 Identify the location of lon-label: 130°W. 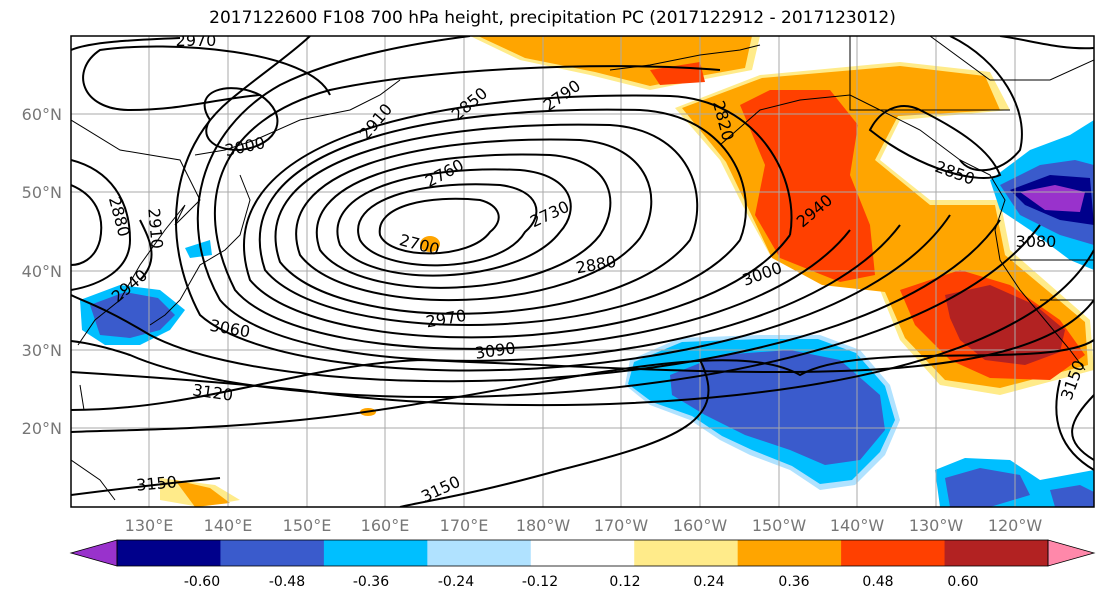
(936, 525).